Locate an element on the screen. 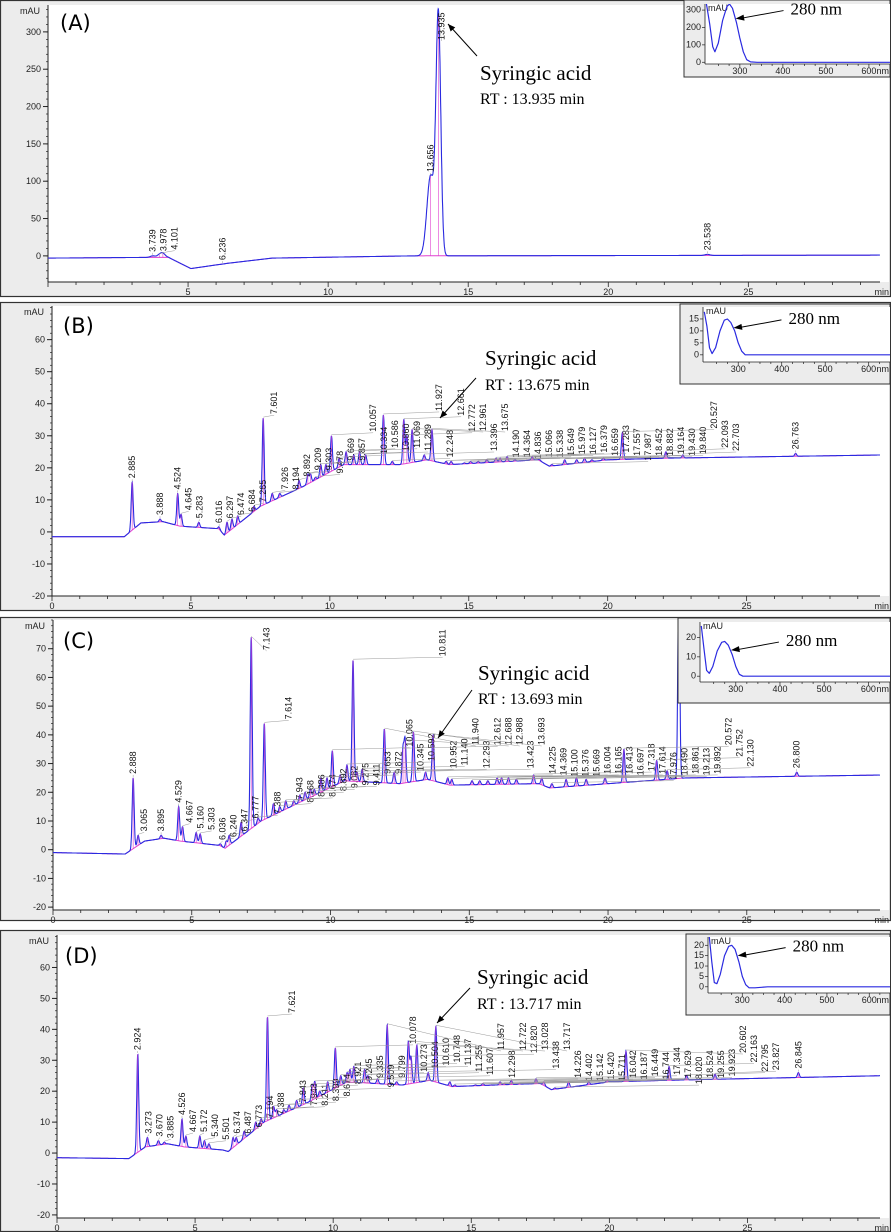  peak-label: 19.840 is located at coordinates (703, 441).